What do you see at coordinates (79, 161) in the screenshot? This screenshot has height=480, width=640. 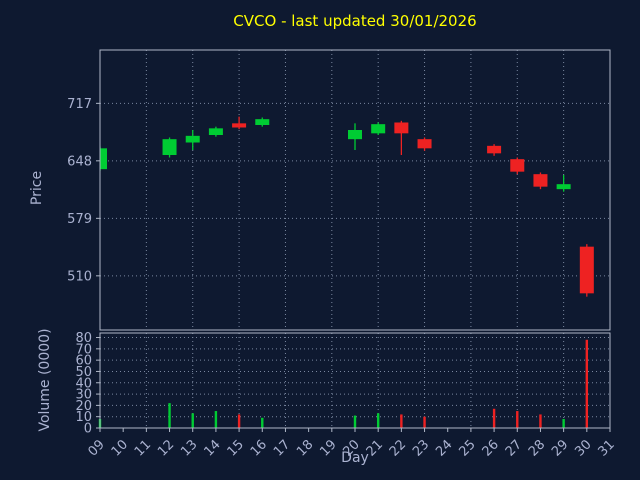 I see `svg-text: 648` at bounding box center [79, 161].